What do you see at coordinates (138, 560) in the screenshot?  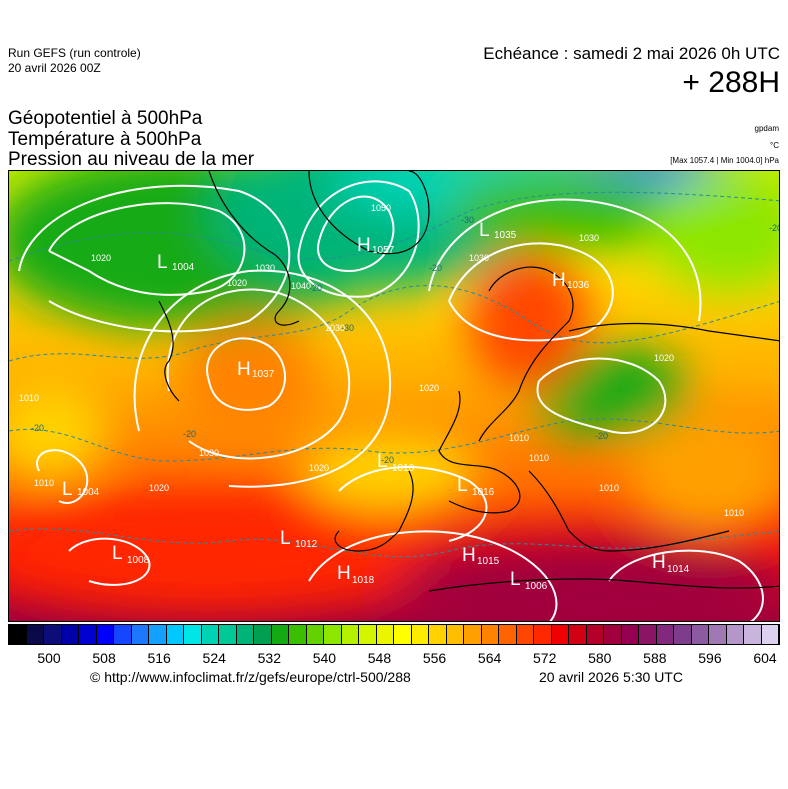 I see `pressure-center-value: 1008` at bounding box center [138, 560].